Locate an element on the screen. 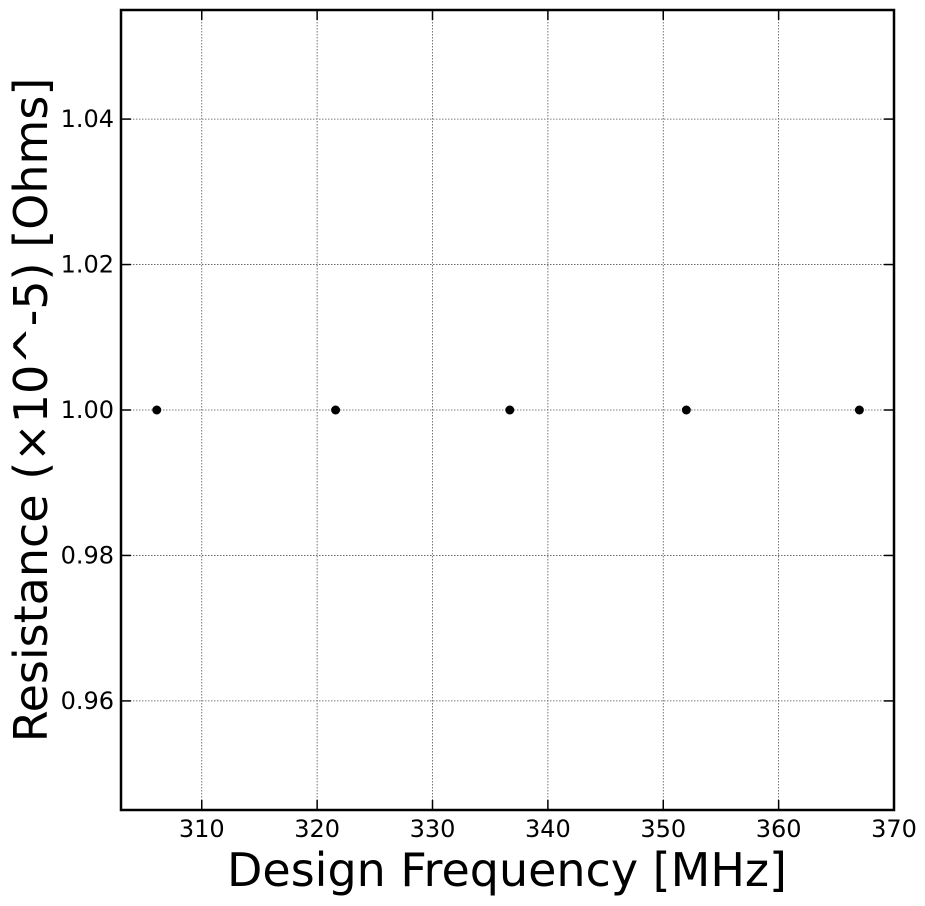 Image resolution: width=925 pixels, height=906 pixels. y-axis-label: Resistance (×10^-5) [Ohms] is located at coordinates (31, 410).